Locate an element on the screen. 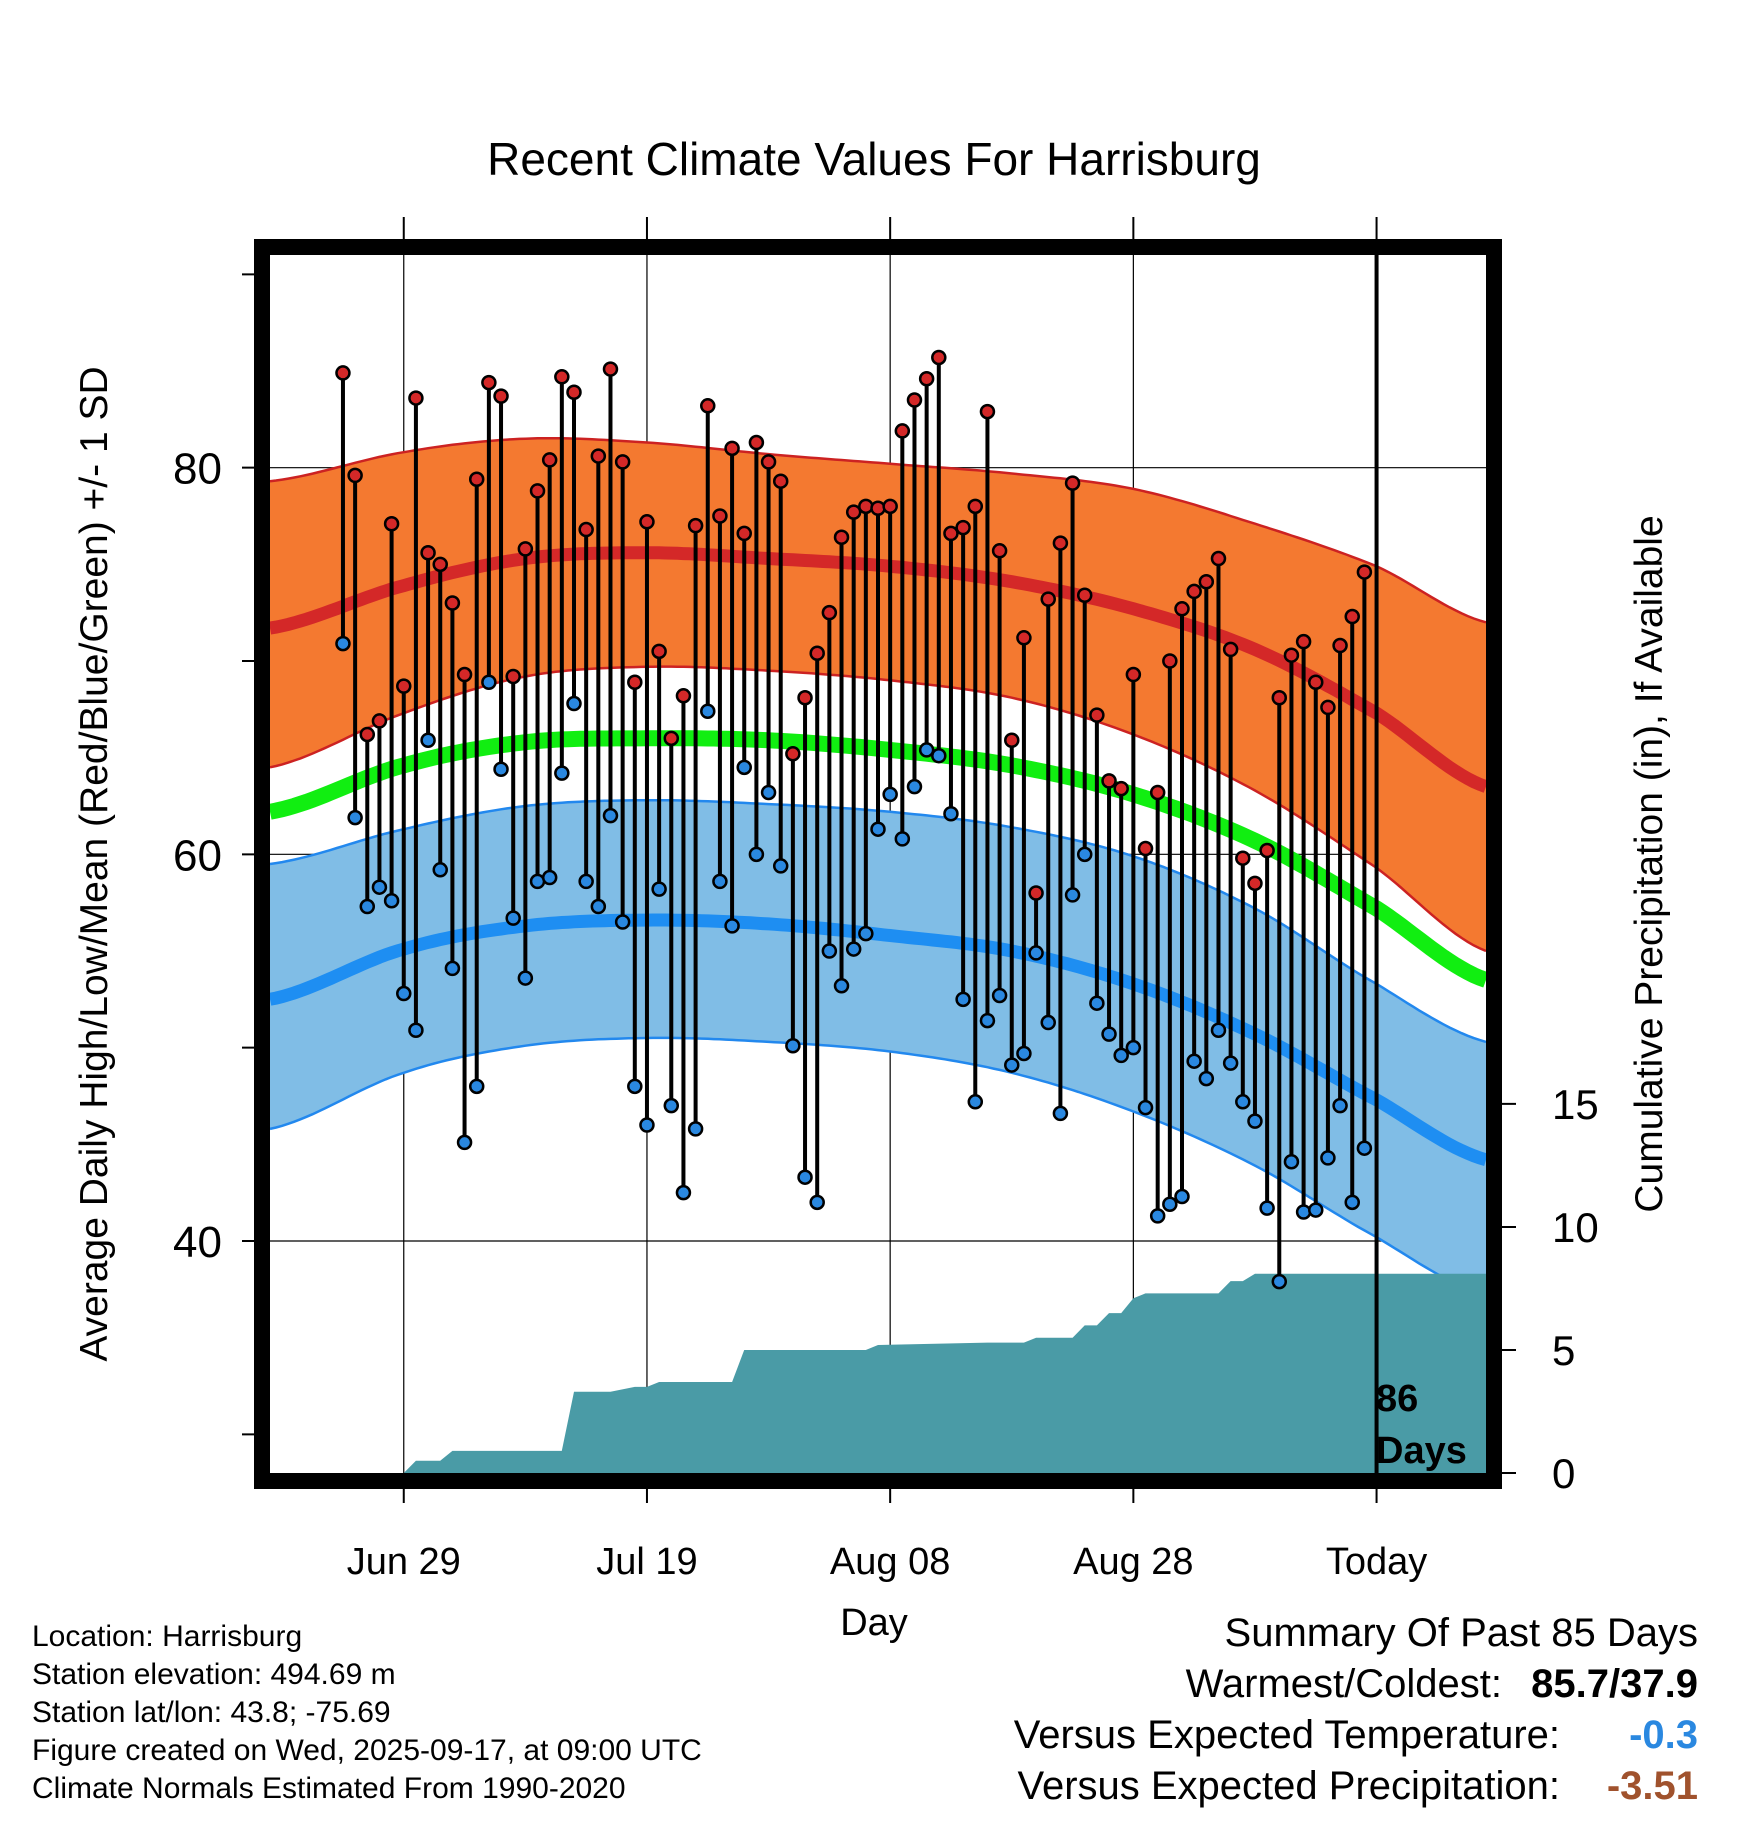  low-normal-band-lower-edge is located at coordinates (878, 1166).